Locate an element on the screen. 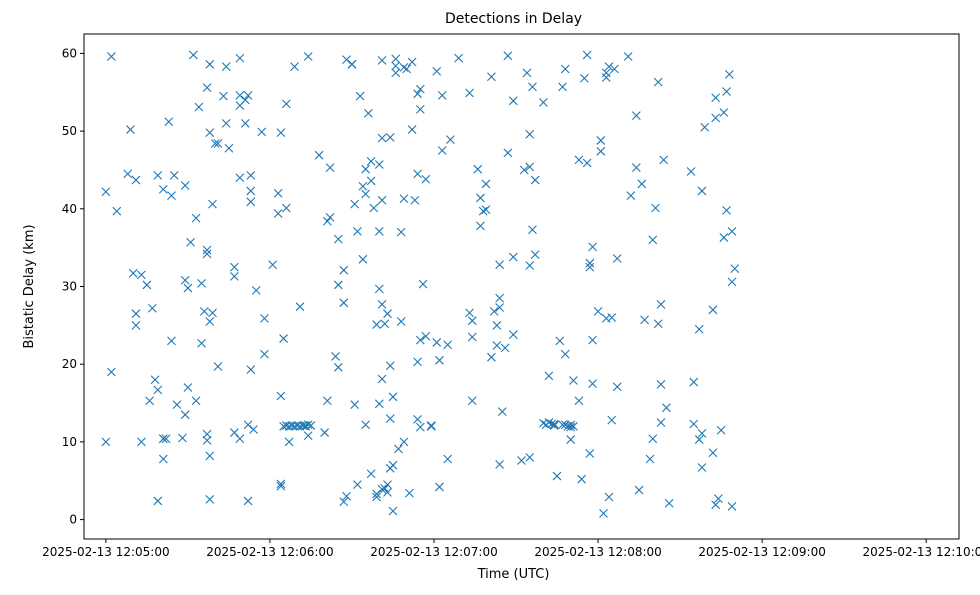 The height and width of the screenshot is (595, 980). x-tick-label: 2025-02-13 12:08:00 is located at coordinates (597, 552).